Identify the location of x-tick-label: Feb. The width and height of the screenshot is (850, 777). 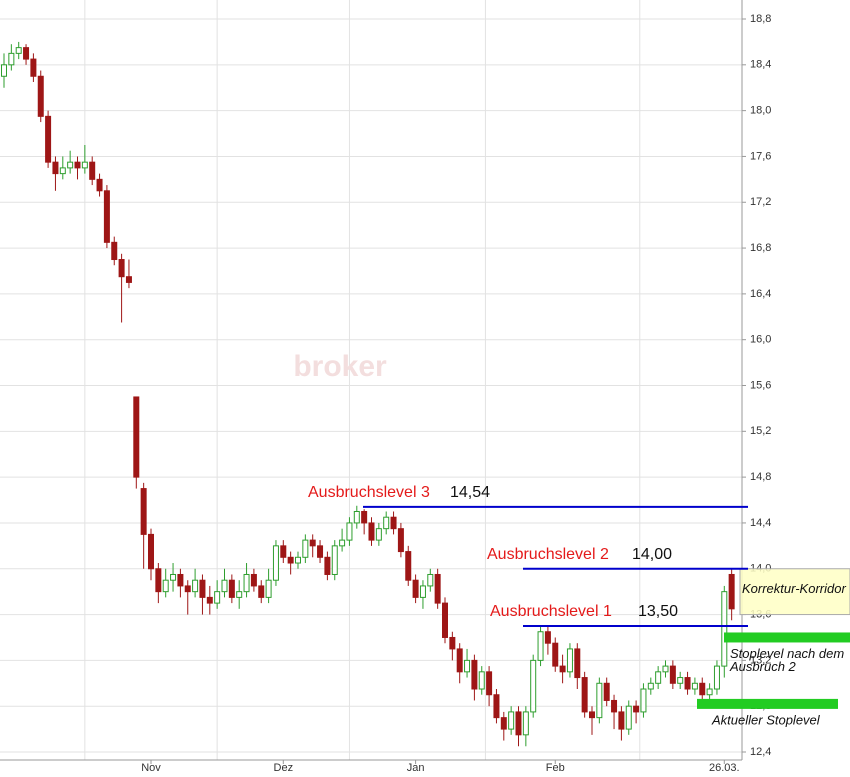
(555, 768).